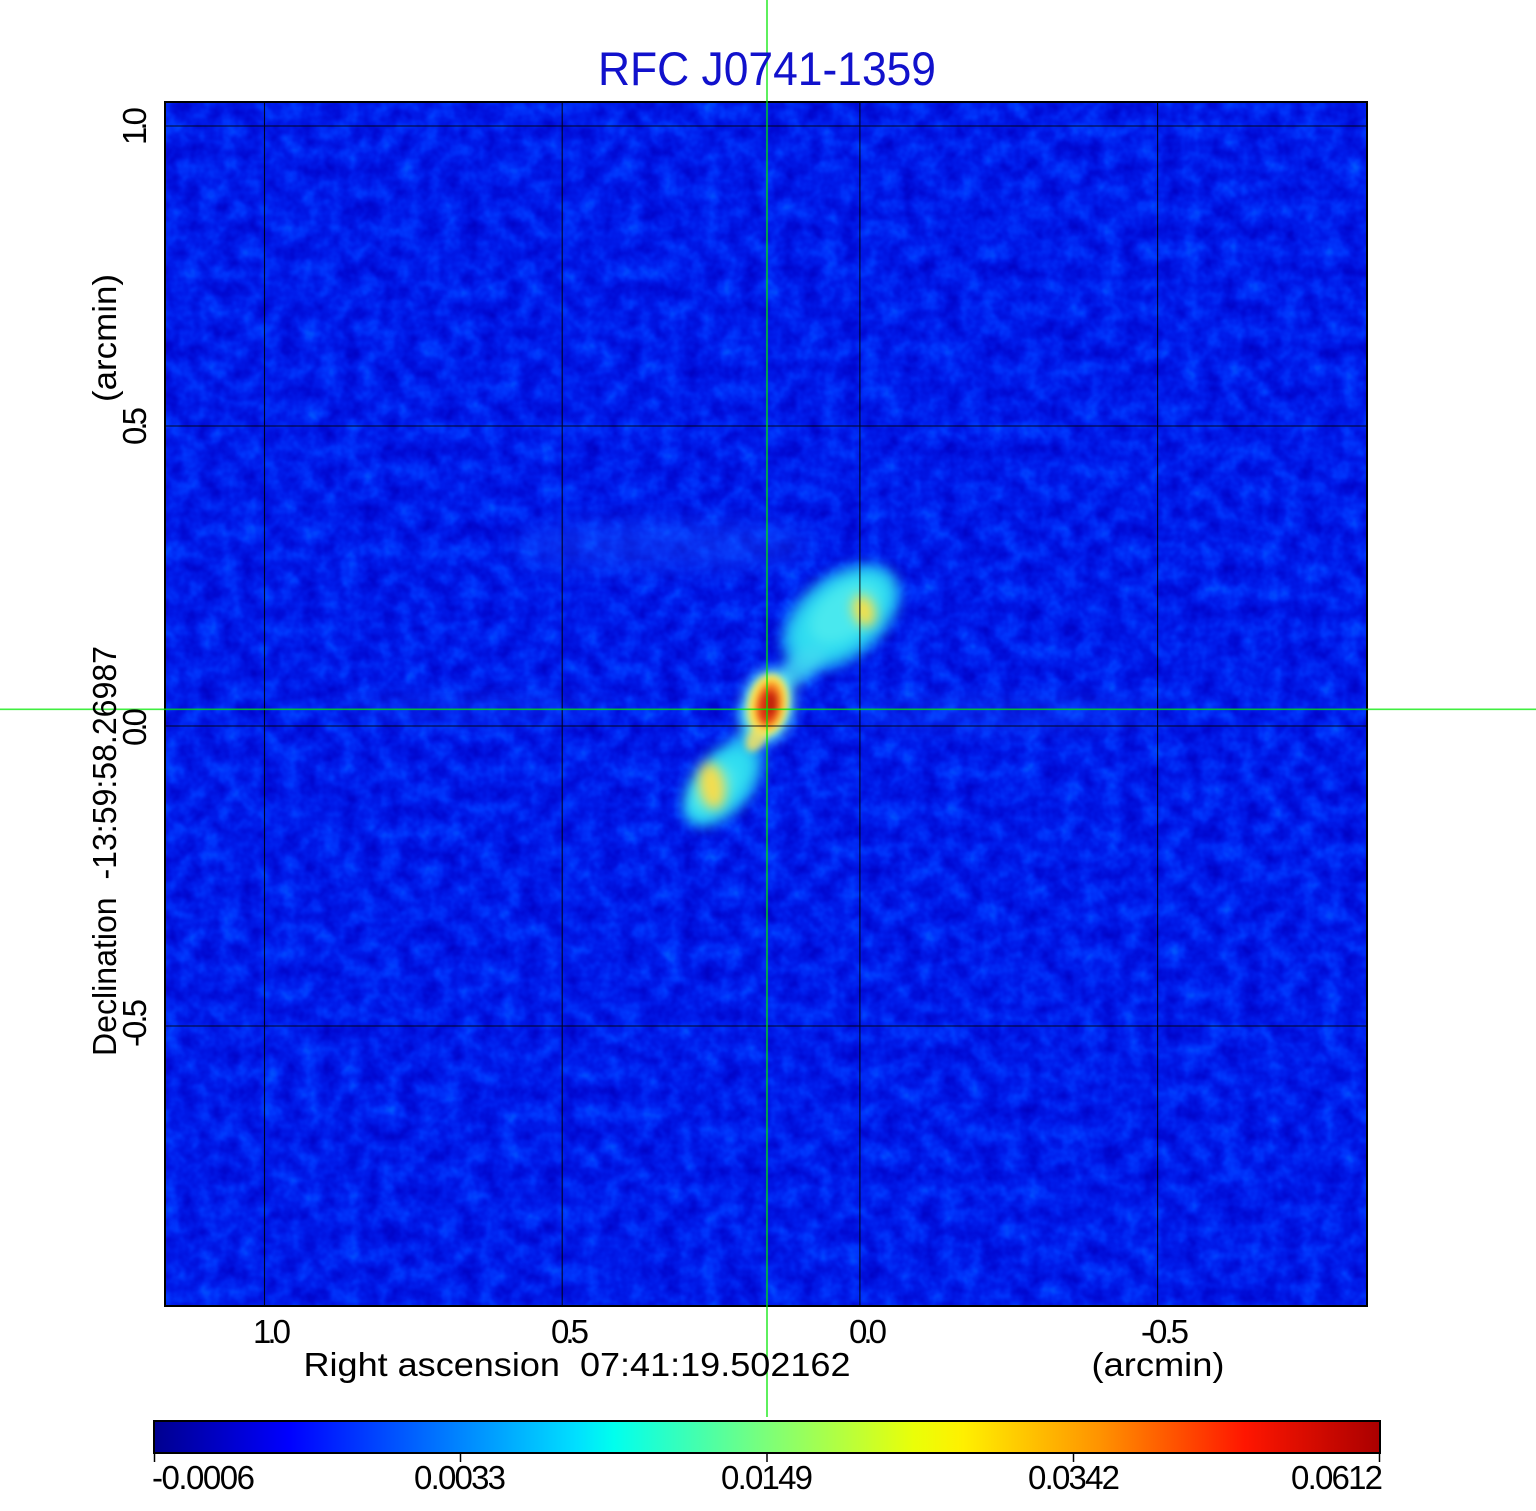 This screenshot has width=1536, height=1511. I want to click on svg-text: 0.0149, so click(767, 1477).